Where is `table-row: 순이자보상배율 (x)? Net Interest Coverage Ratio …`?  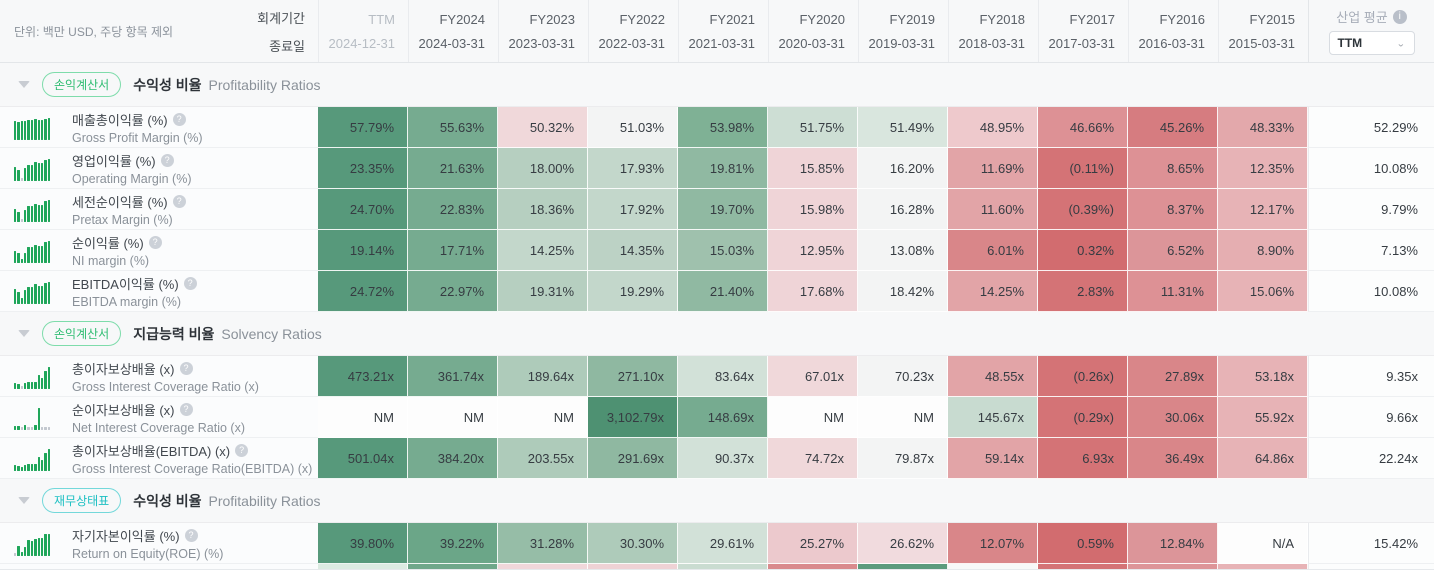
table-row: 순이자보상배율 (x)? Net Interest Coverage Ratio … is located at coordinates (717, 417).